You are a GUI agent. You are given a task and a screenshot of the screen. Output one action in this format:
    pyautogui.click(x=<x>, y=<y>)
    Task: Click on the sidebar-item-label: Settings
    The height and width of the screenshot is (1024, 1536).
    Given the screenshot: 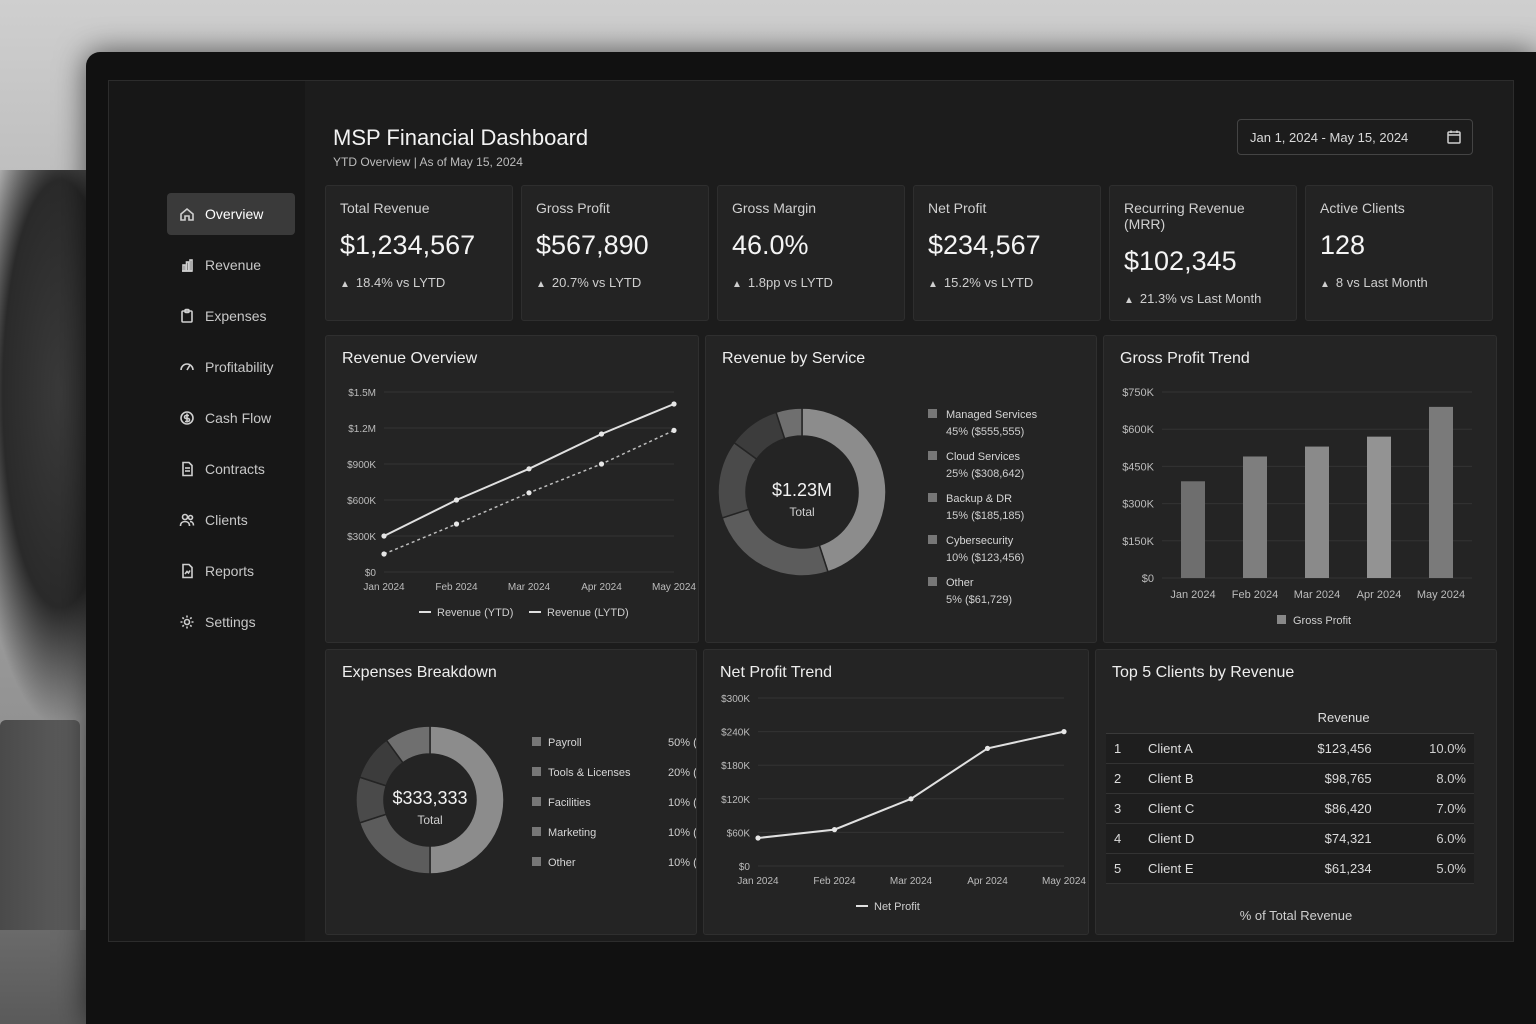 What is the action you would take?
    pyautogui.click(x=230, y=622)
    